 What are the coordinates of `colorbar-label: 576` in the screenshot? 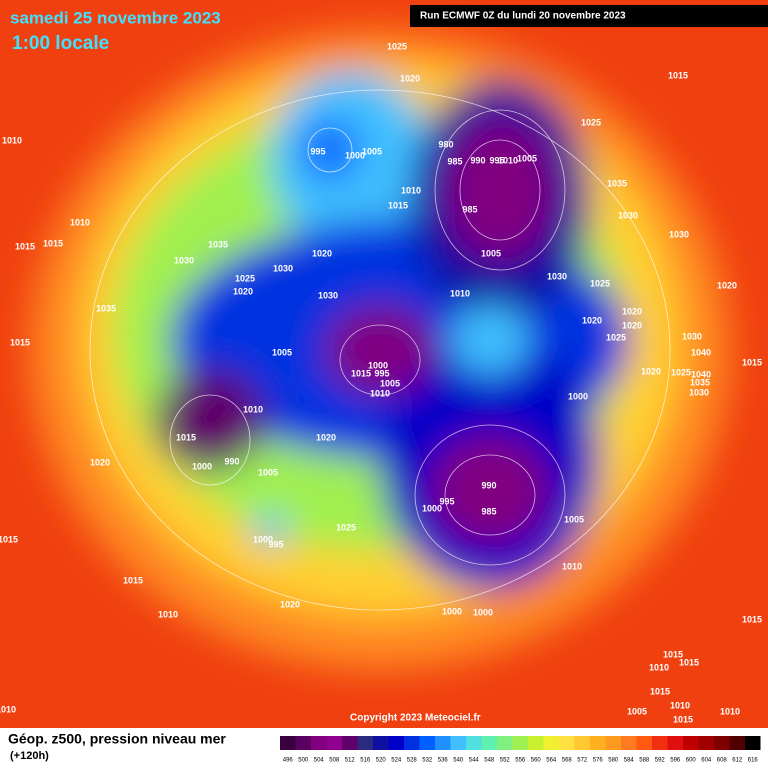 It's located at (598, 761).